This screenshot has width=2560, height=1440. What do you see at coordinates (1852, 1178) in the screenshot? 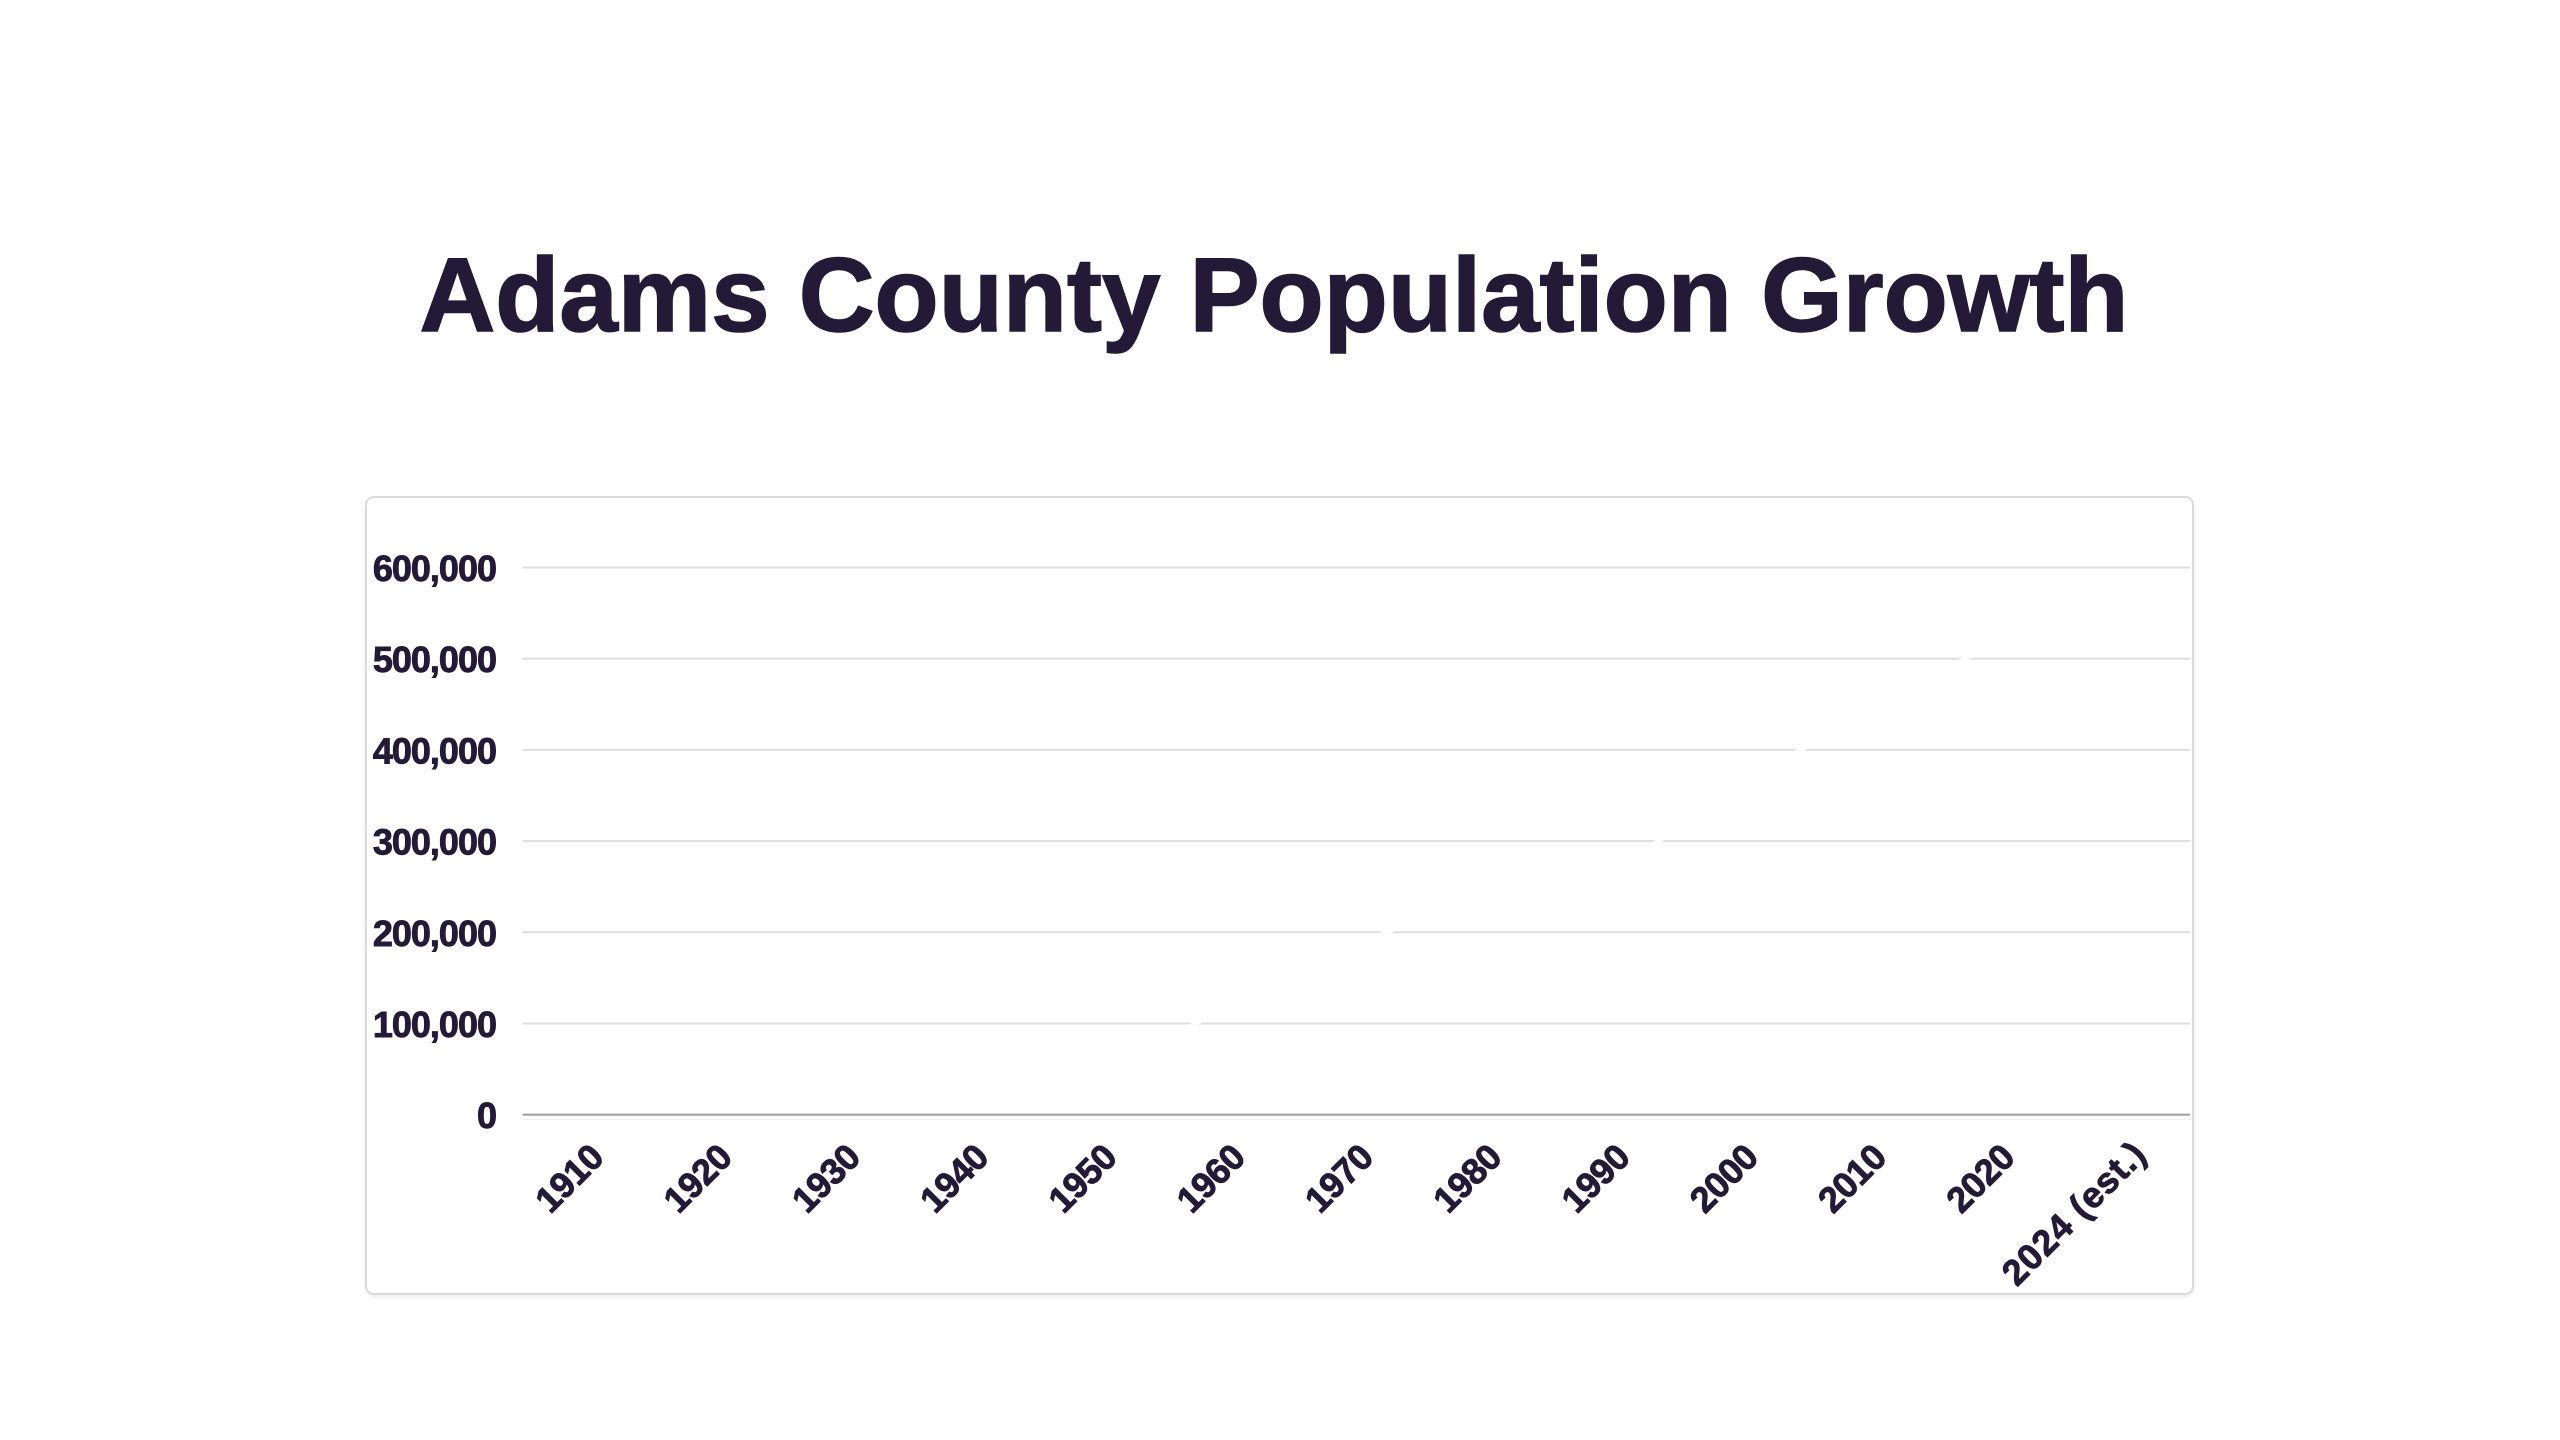
I see `svg-text: 2010` at bounding box center [1852, 1178].